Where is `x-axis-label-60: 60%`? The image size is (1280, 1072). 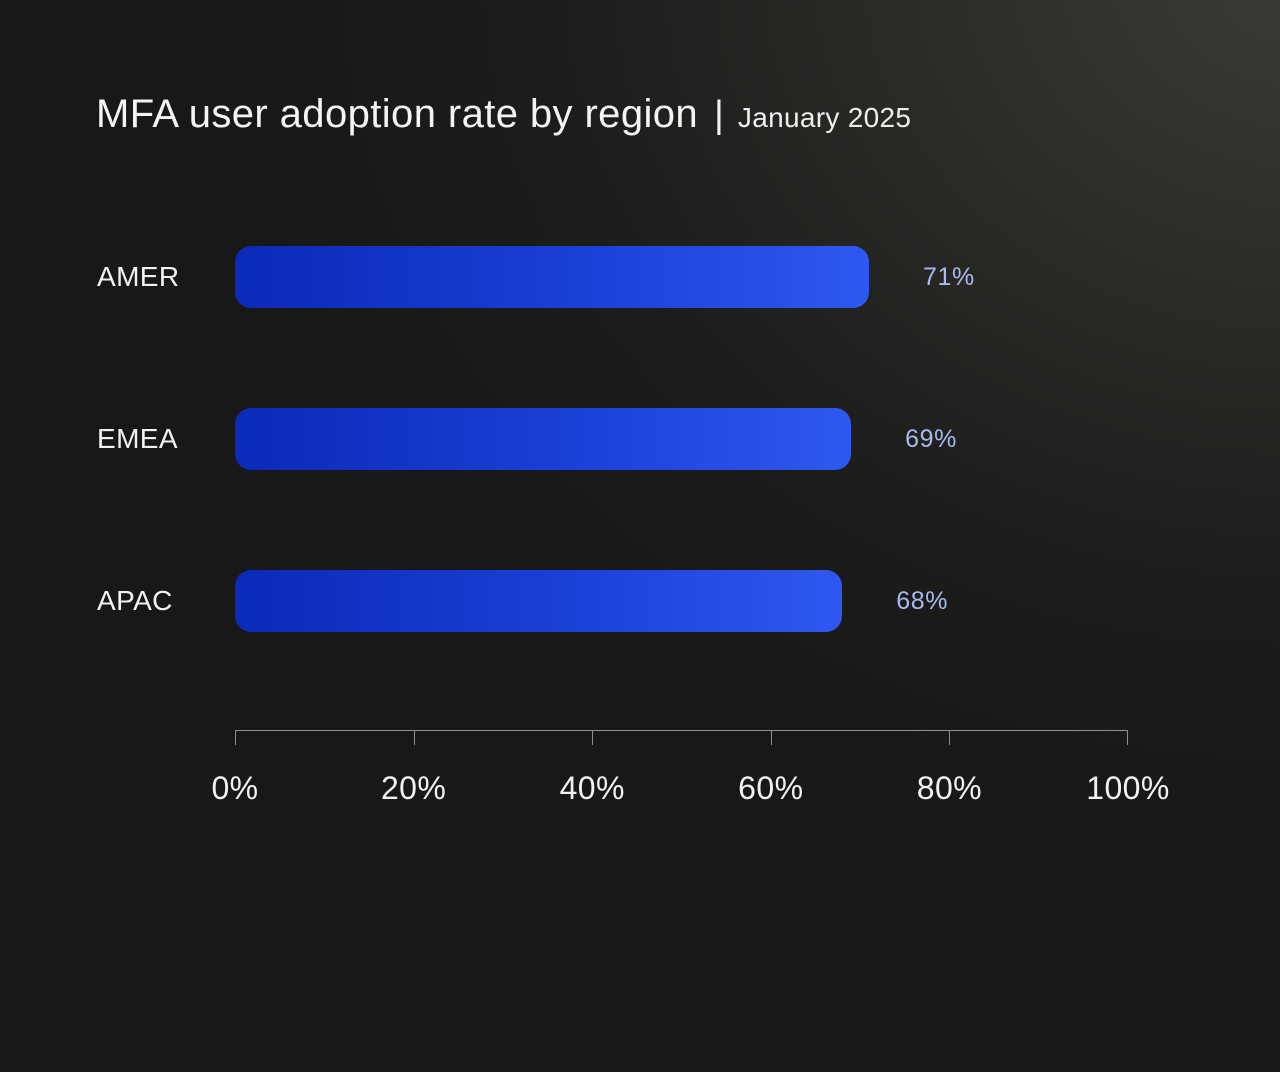
x-axis-label-60: 60% is located at coordinates (771, 788).